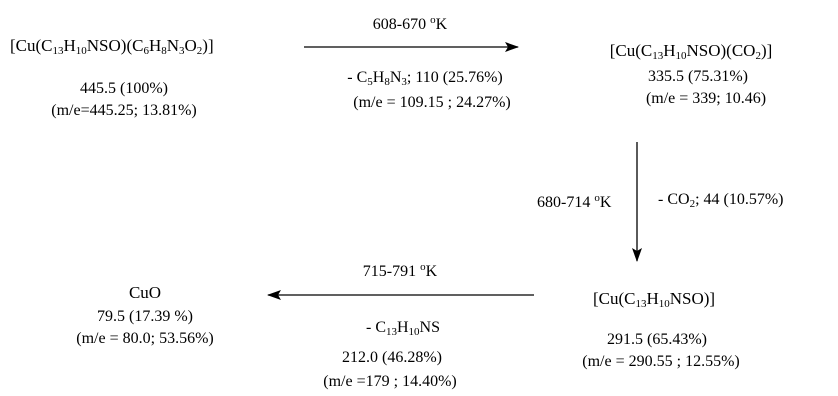  What do you see at coordinates (112, 46) in the screenshot?
I see `start-formula: [Cu(C13H10NSO)(C6H8N3O2)]` at bounding box center [112, 46].